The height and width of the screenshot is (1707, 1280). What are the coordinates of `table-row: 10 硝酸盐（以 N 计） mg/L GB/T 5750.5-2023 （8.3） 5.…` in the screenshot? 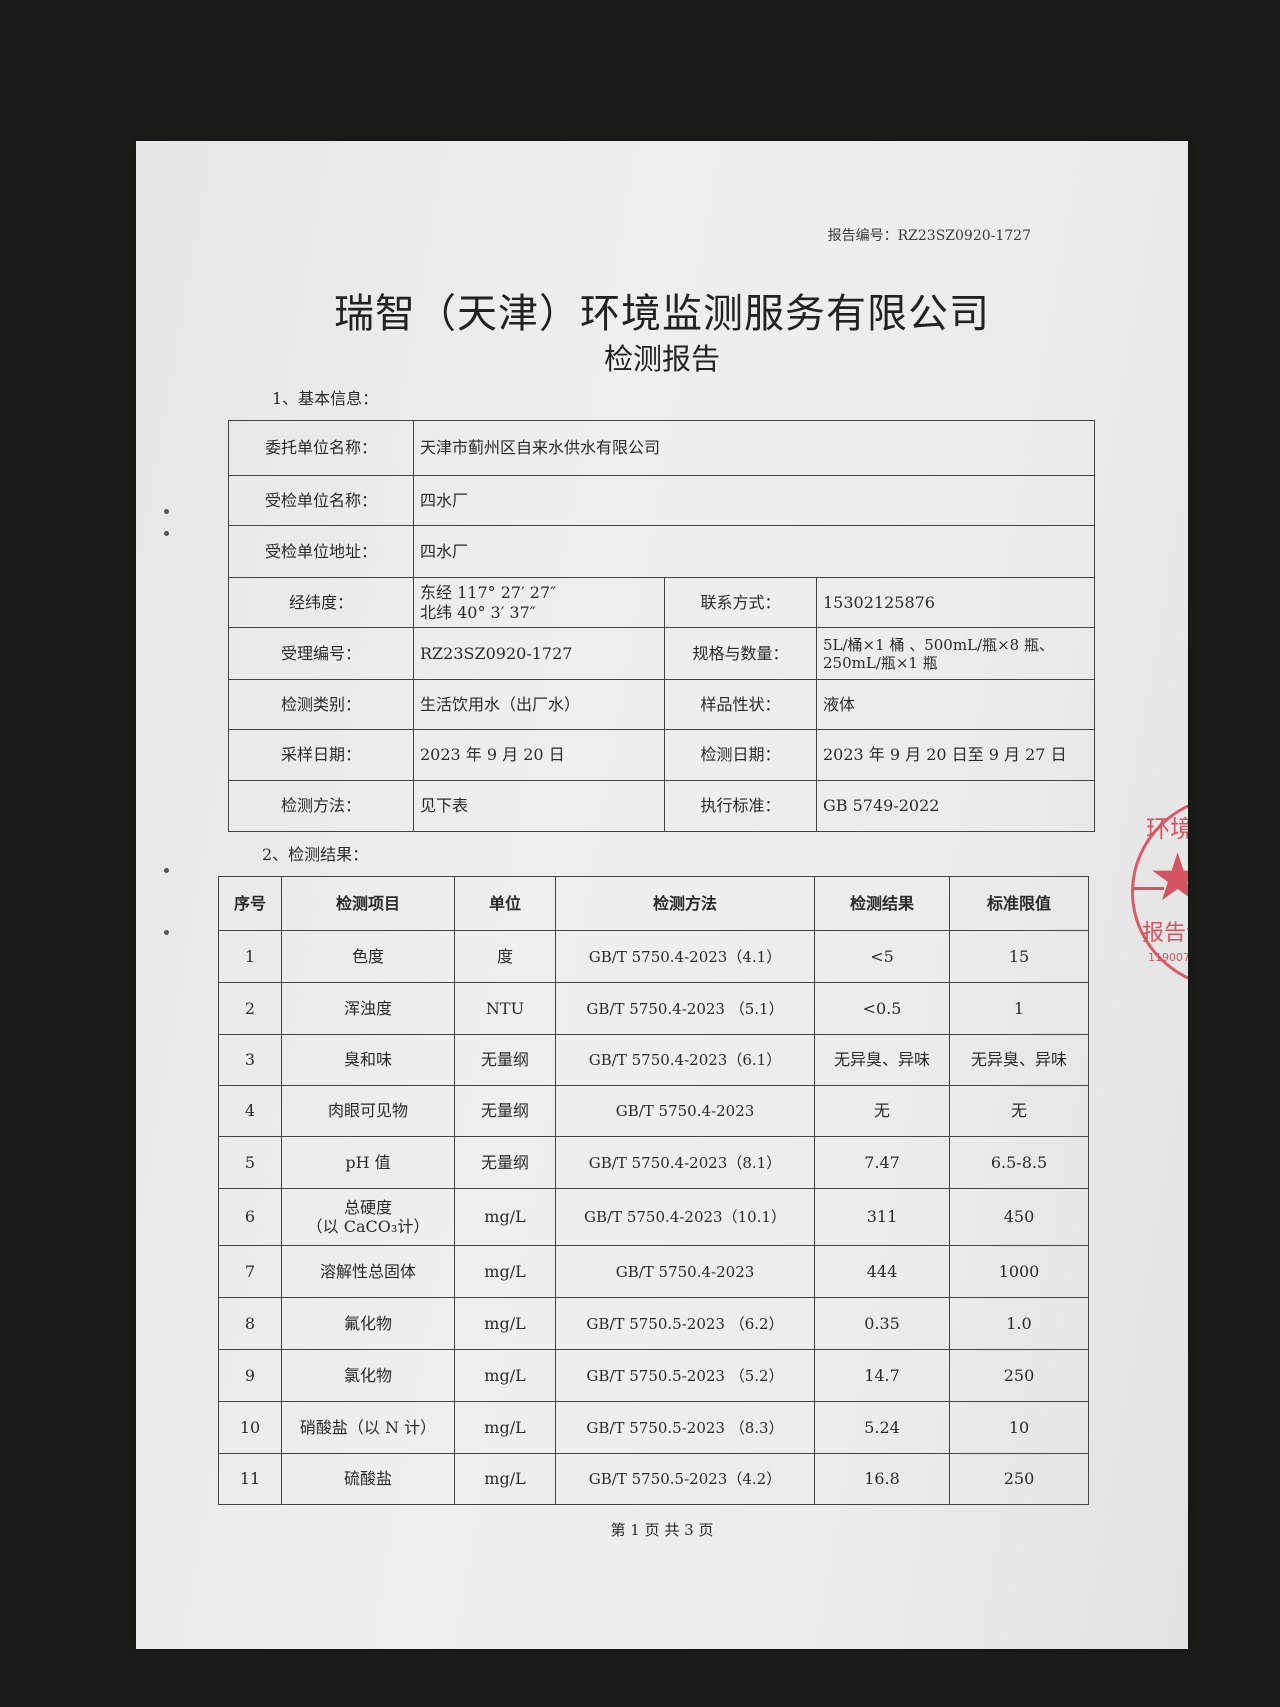 It's located at (653, 1427).